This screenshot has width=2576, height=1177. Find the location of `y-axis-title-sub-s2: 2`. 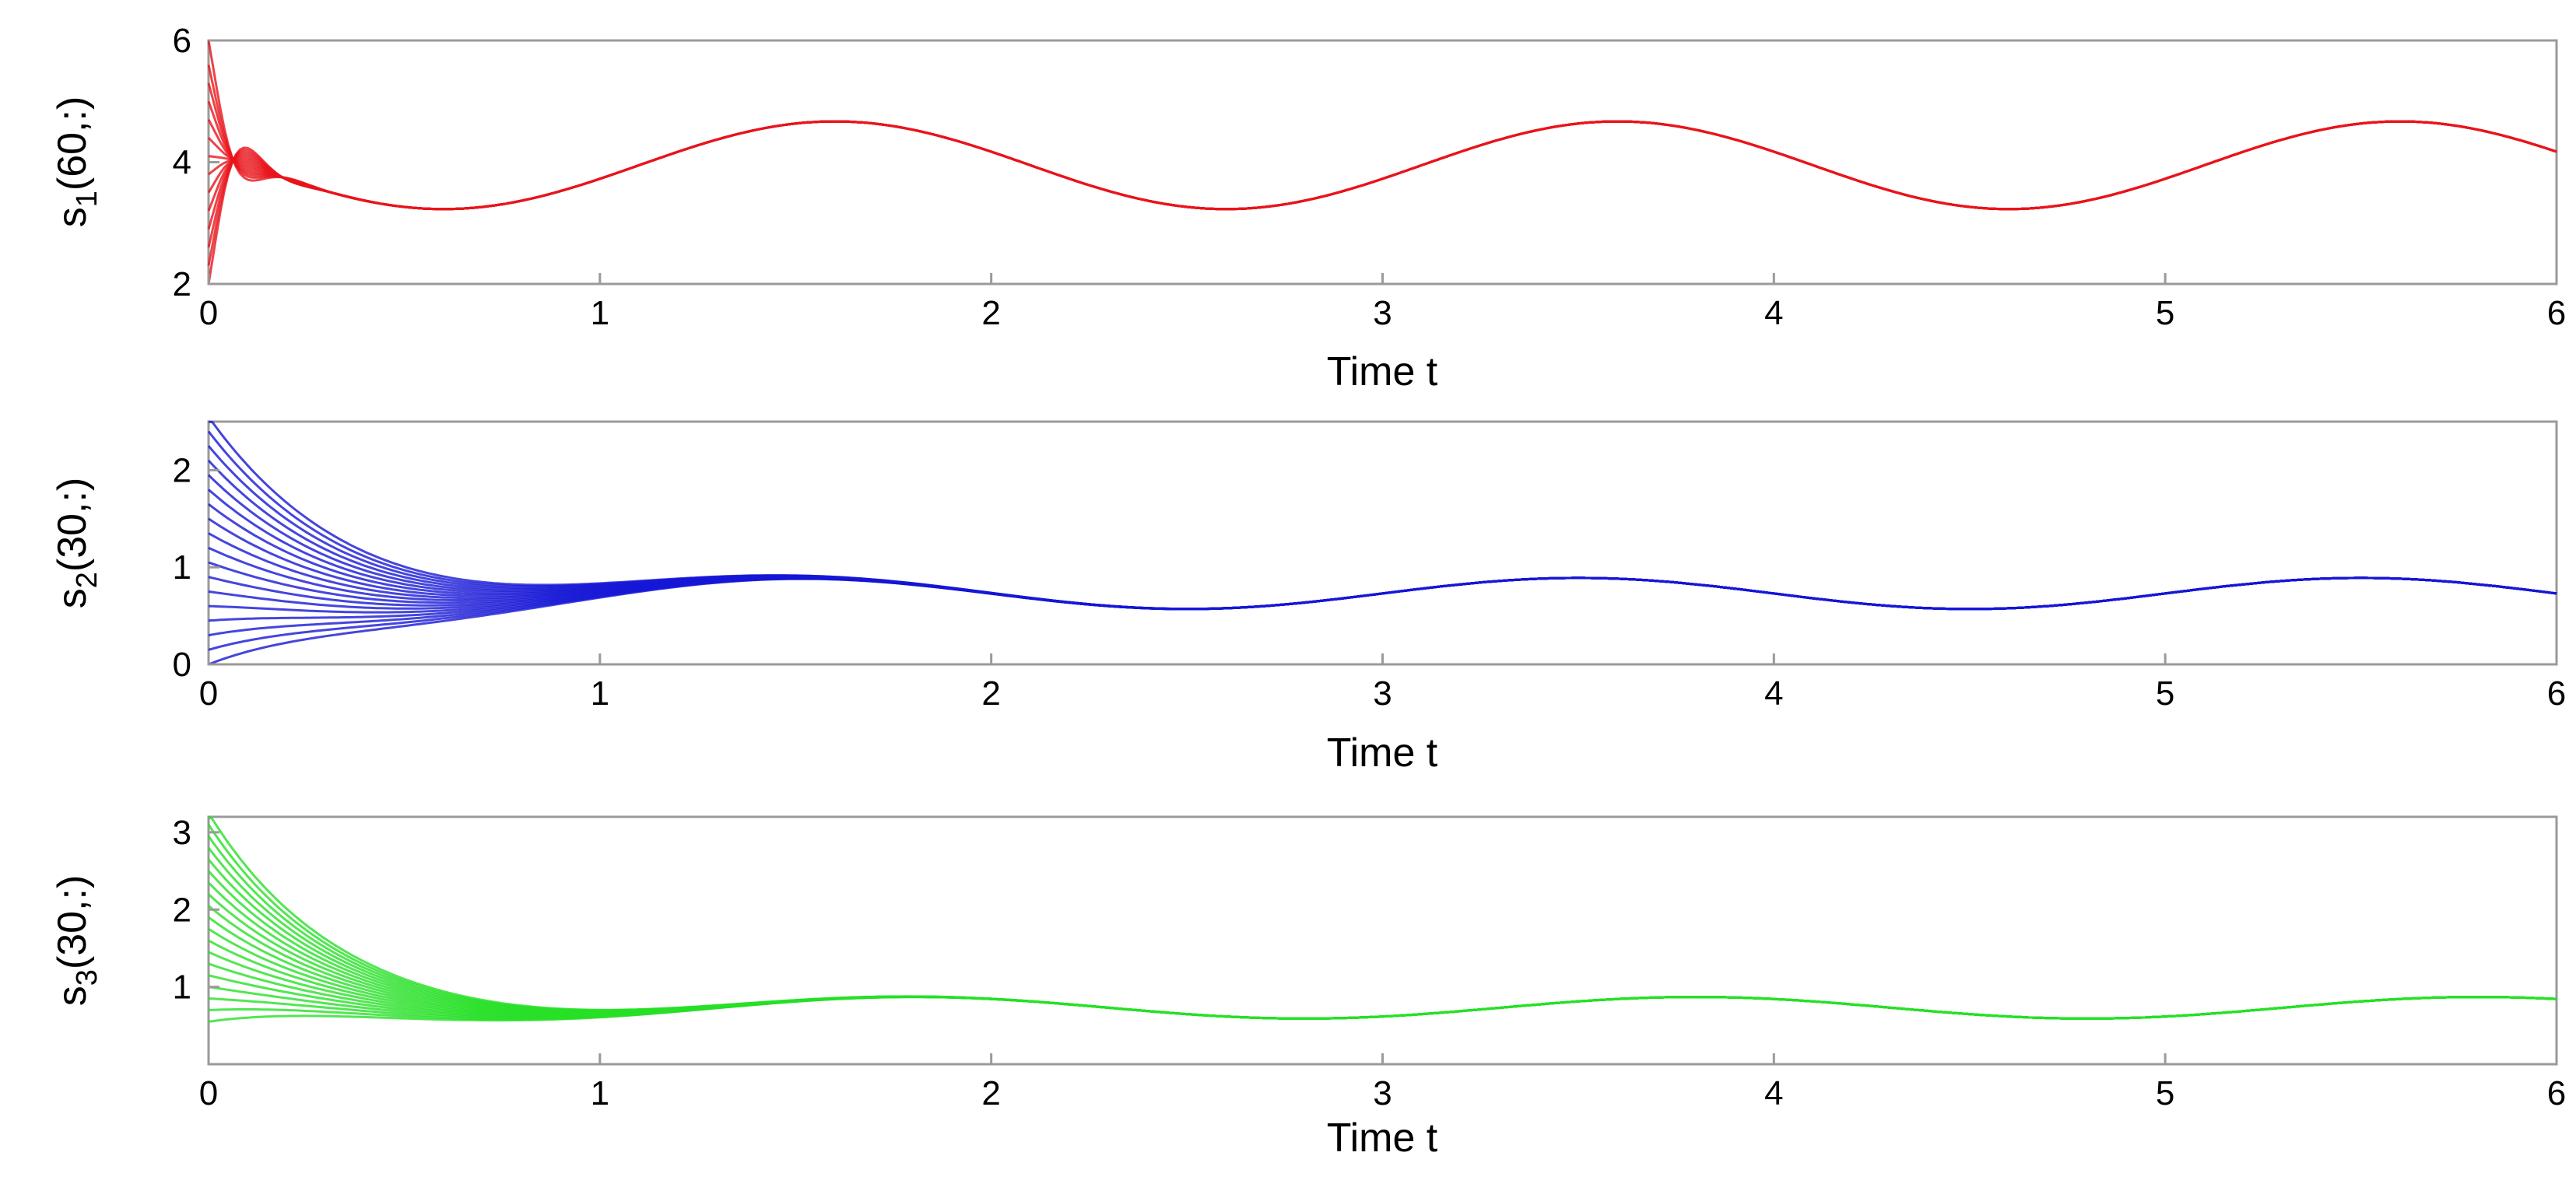

y-axis-title-sub-s2: 2 is located at coordinates (88, 580).